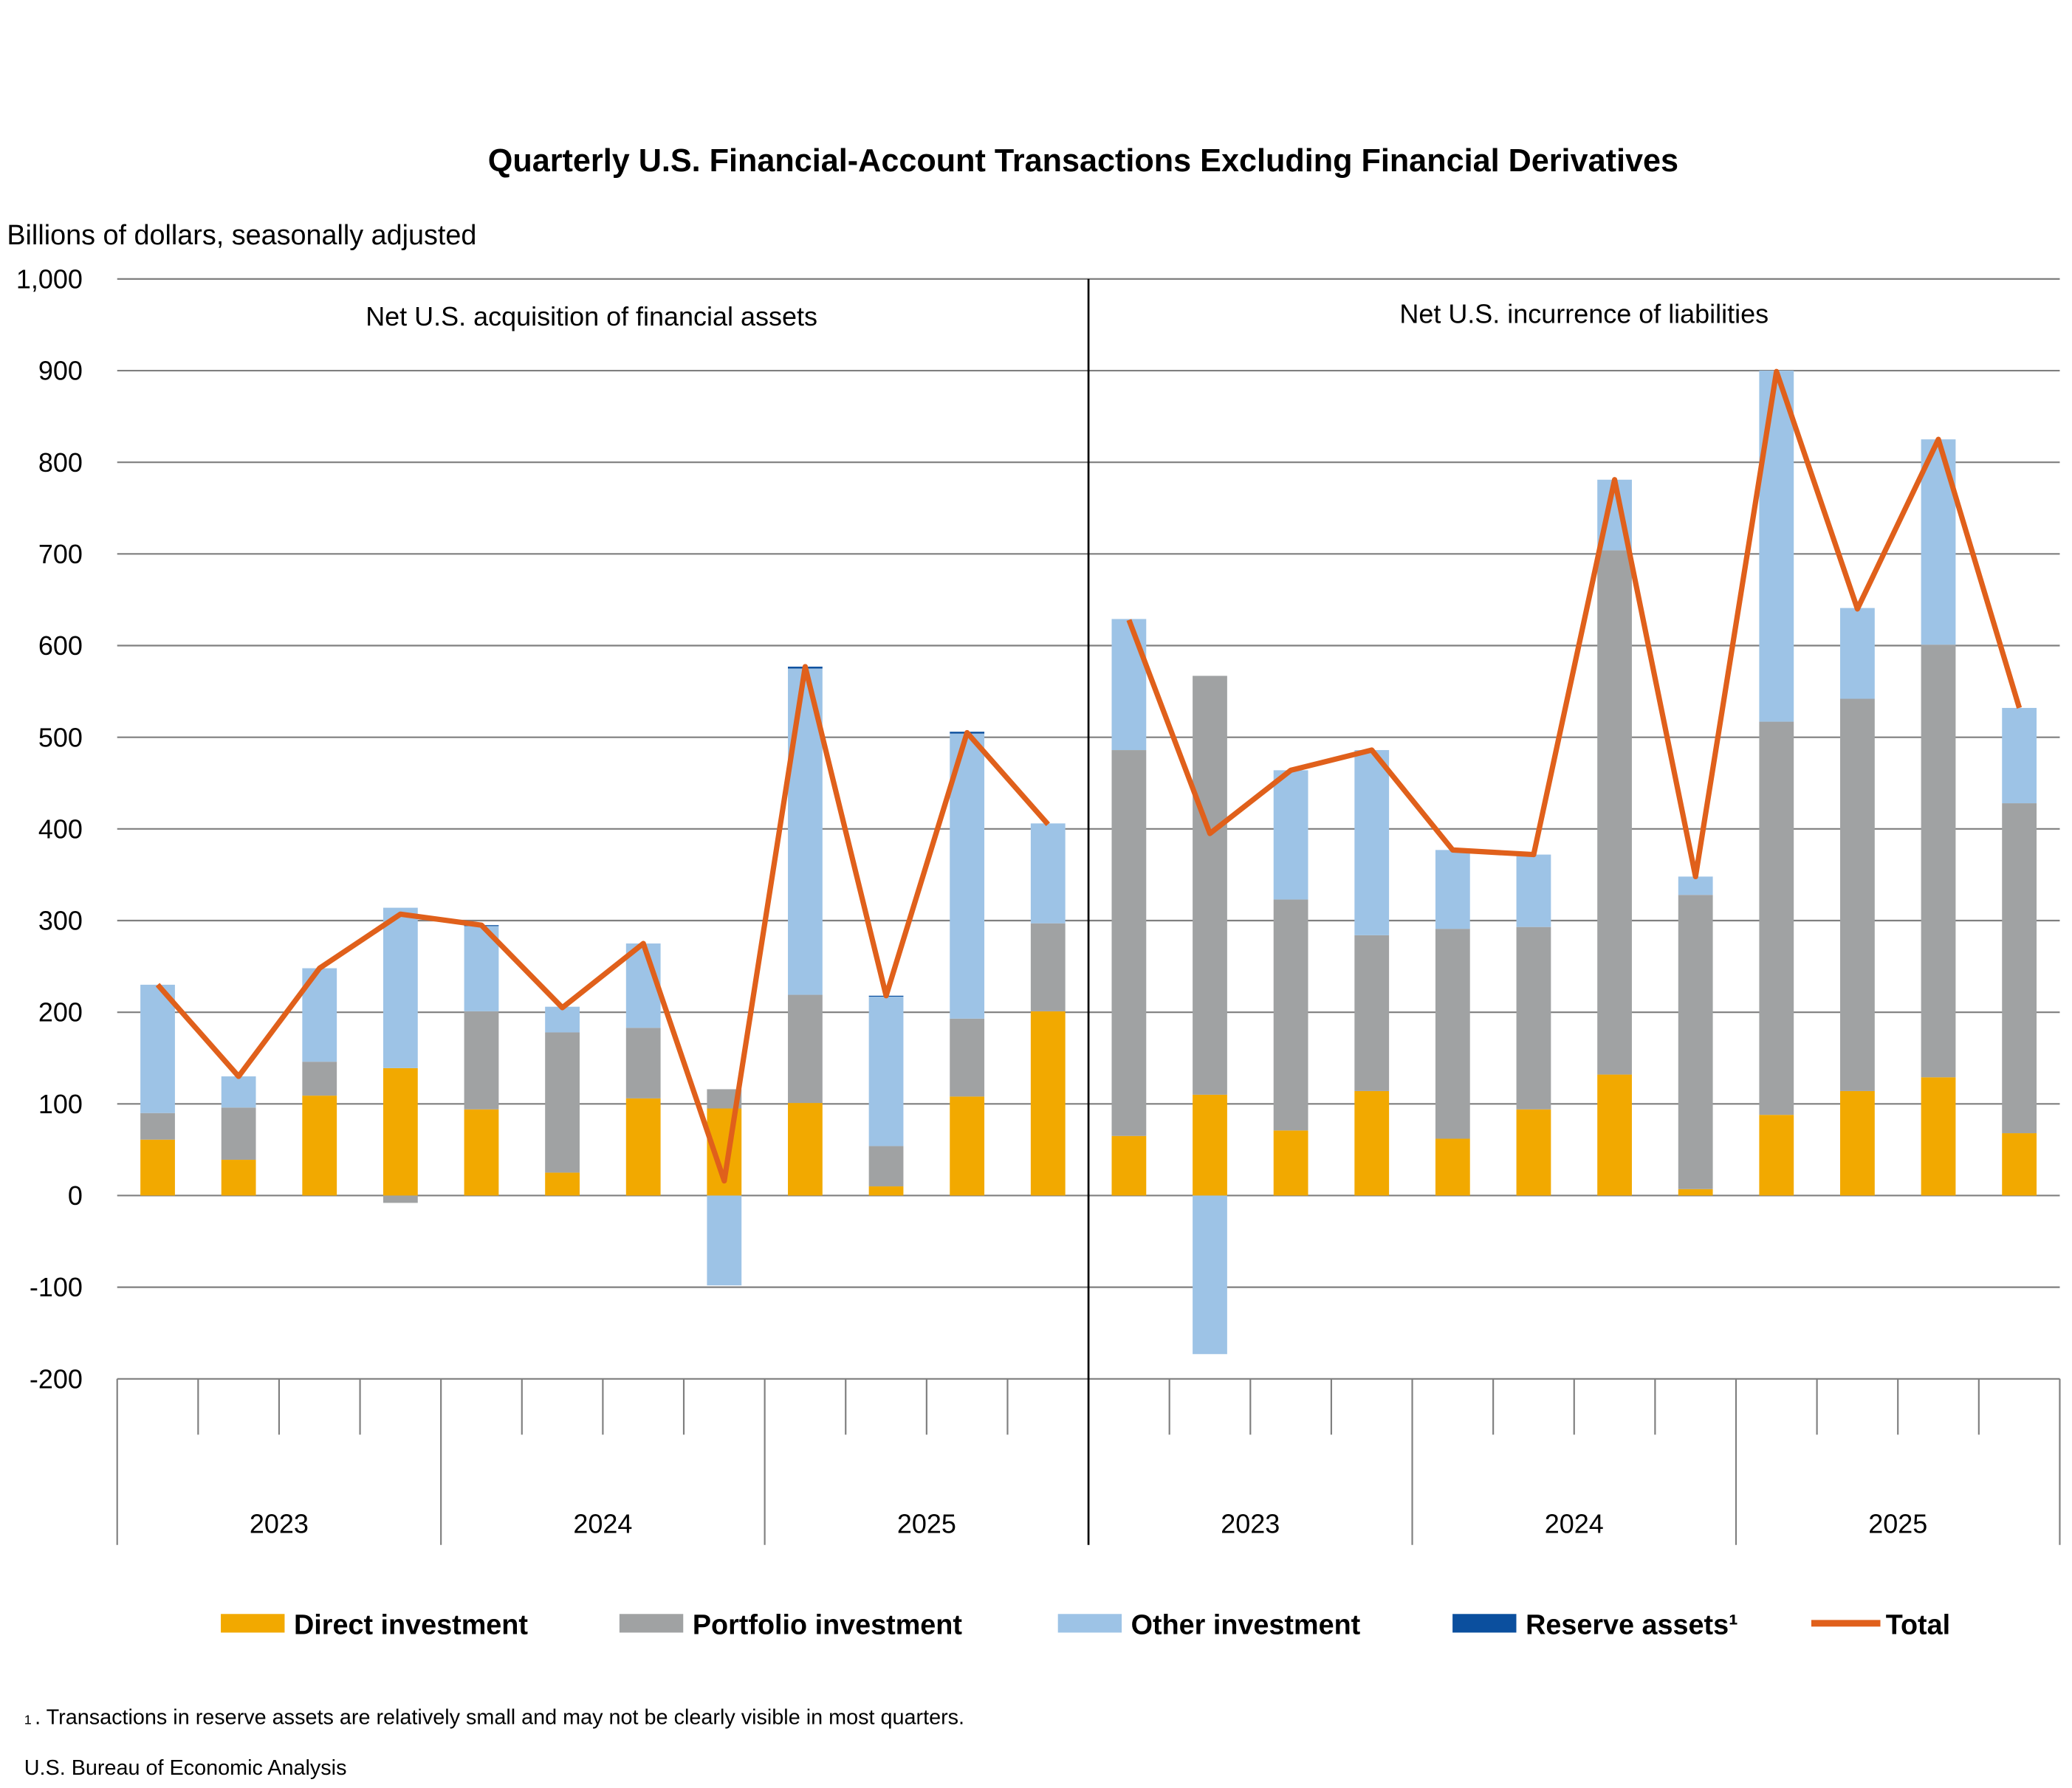 This screenshot has height=1788, width=2072. I want to click on y-tick-label: 800, so click(60, 462).